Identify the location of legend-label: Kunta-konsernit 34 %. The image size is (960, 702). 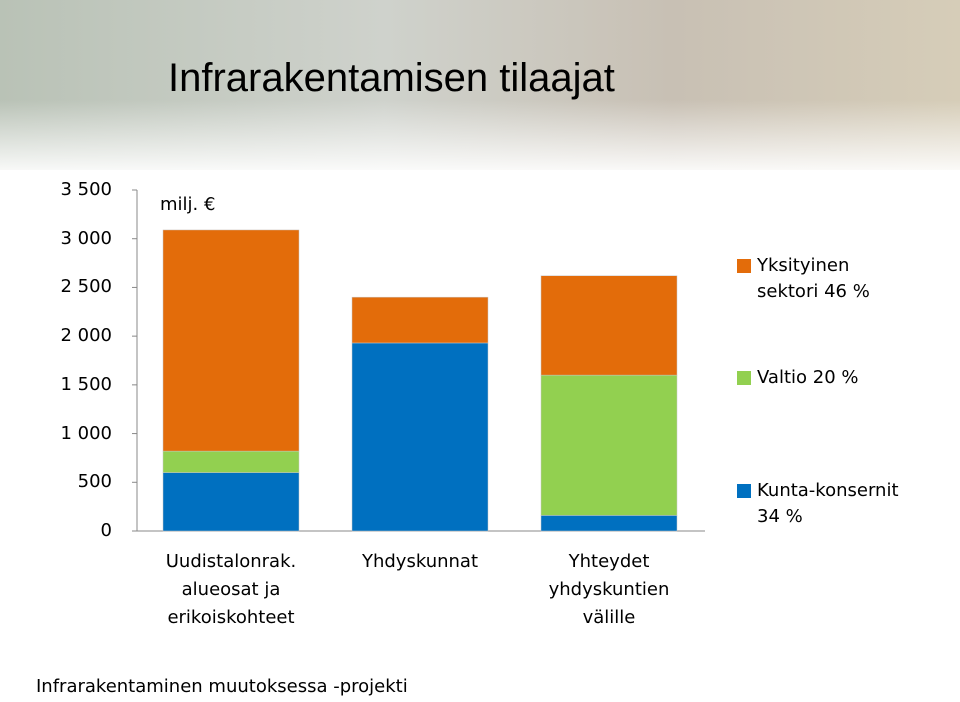
(828, 503).